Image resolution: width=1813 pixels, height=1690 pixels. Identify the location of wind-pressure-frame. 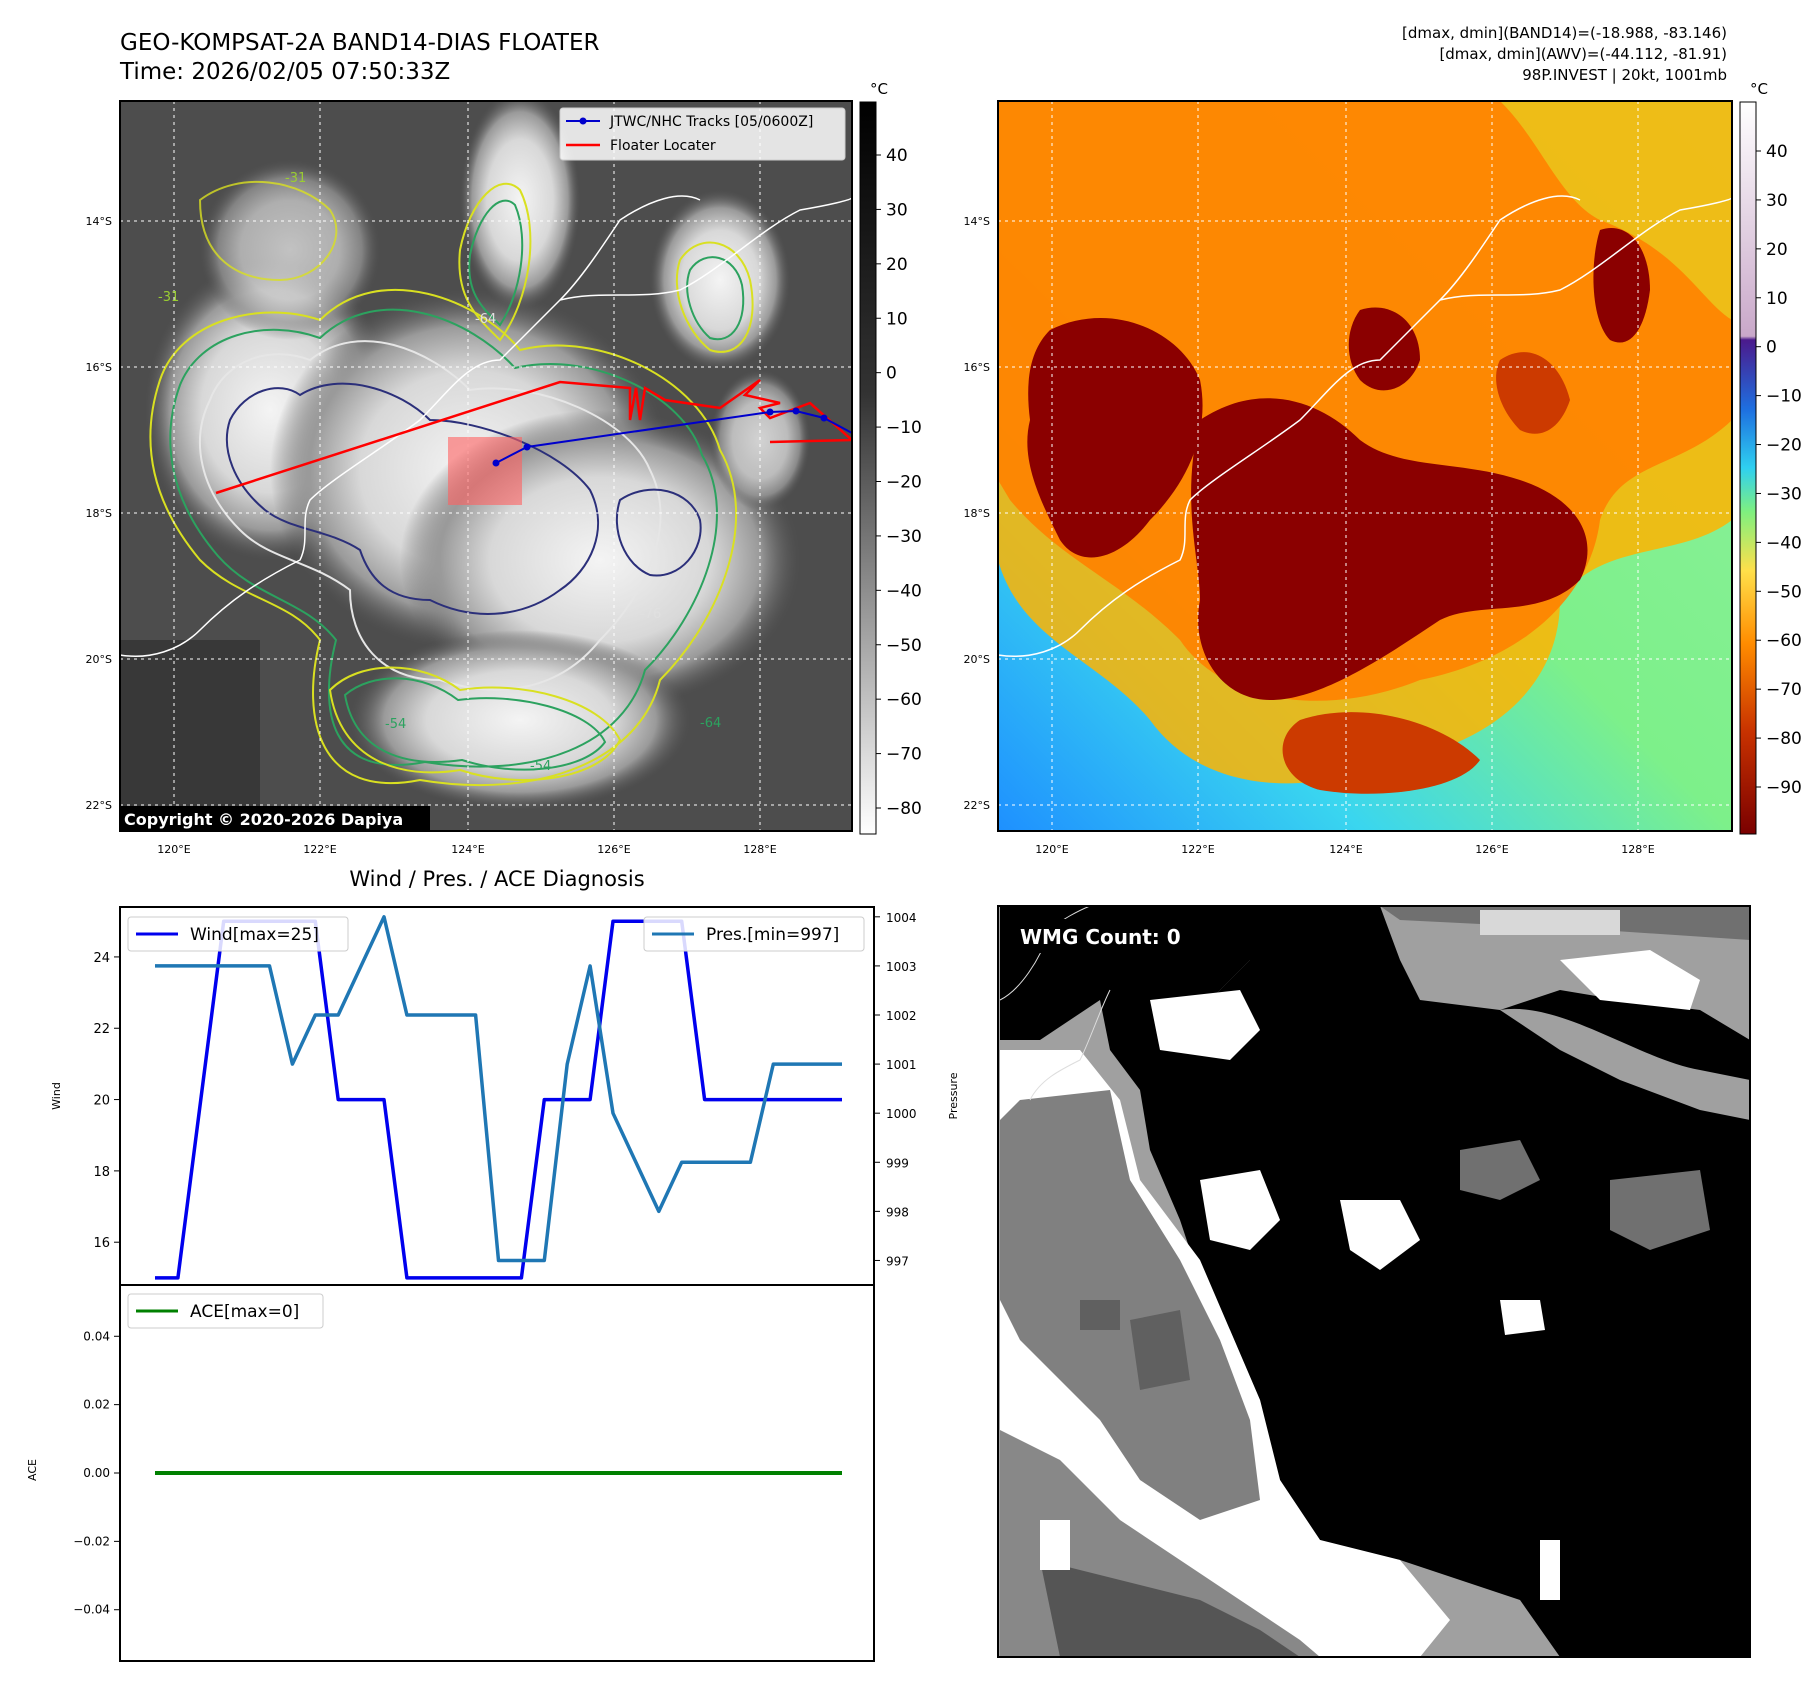
(497, 1096).